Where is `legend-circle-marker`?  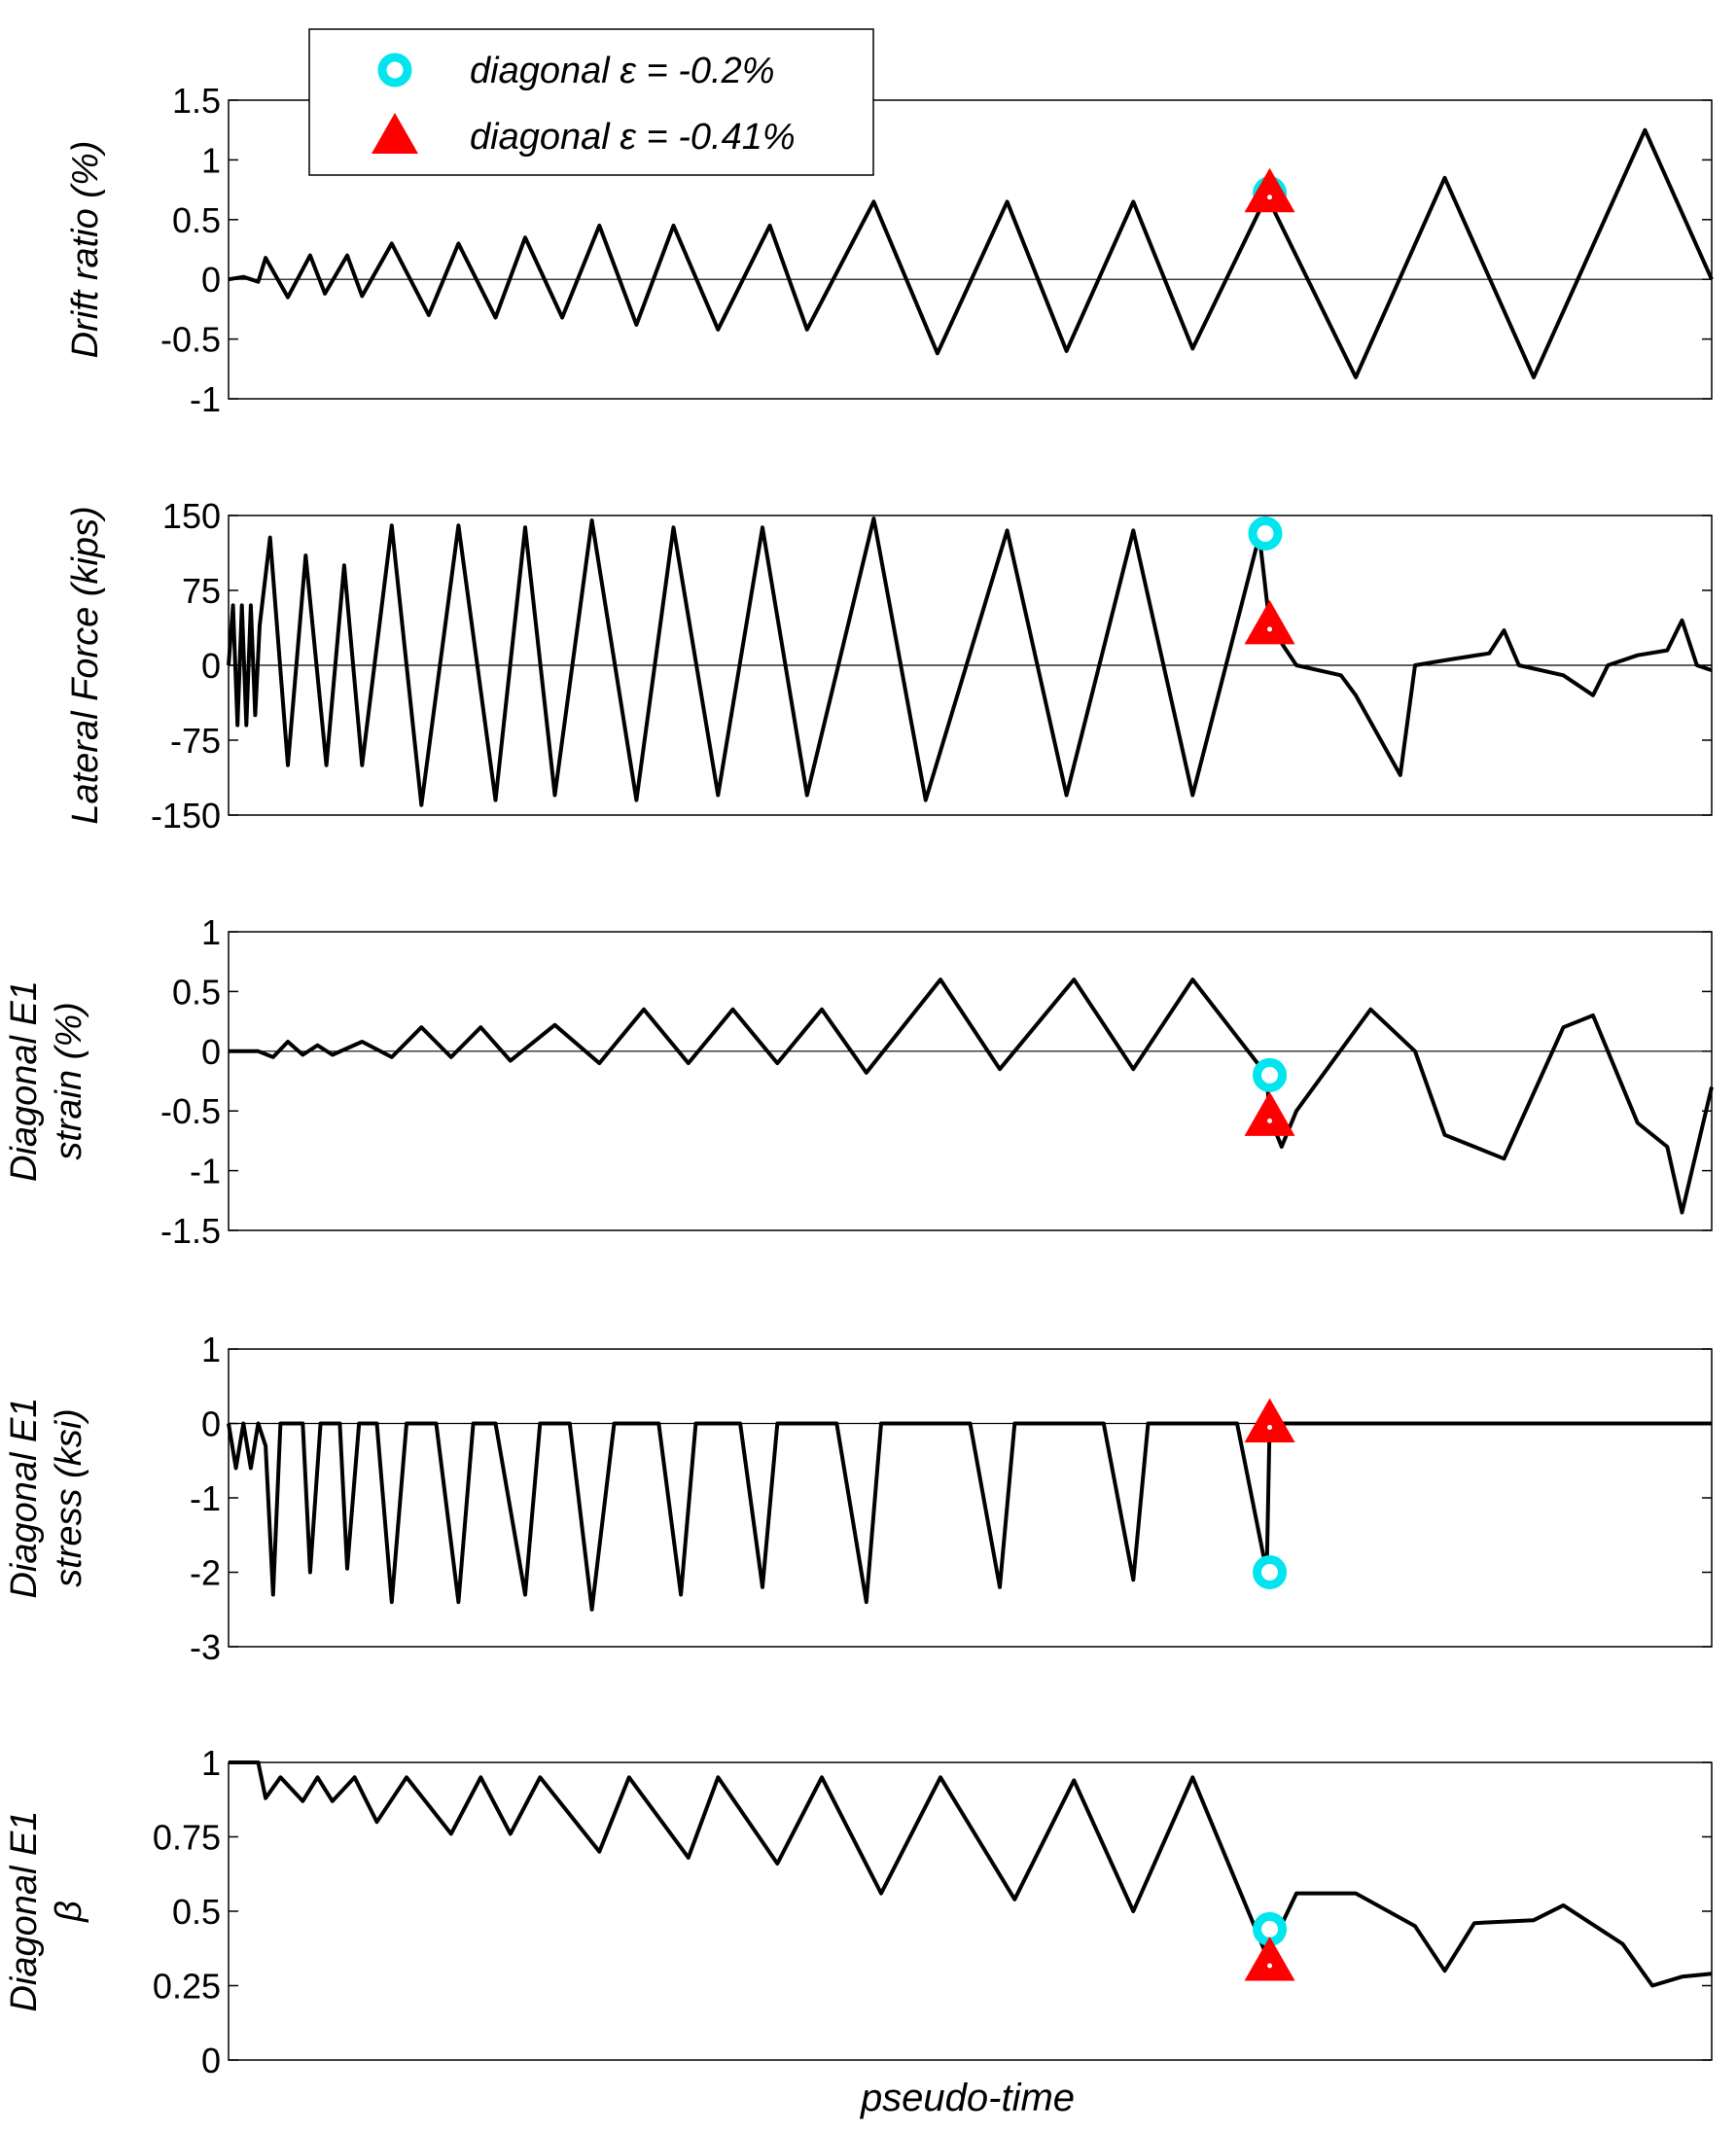 legend-circle-marker is located at coordinates (395, 70).